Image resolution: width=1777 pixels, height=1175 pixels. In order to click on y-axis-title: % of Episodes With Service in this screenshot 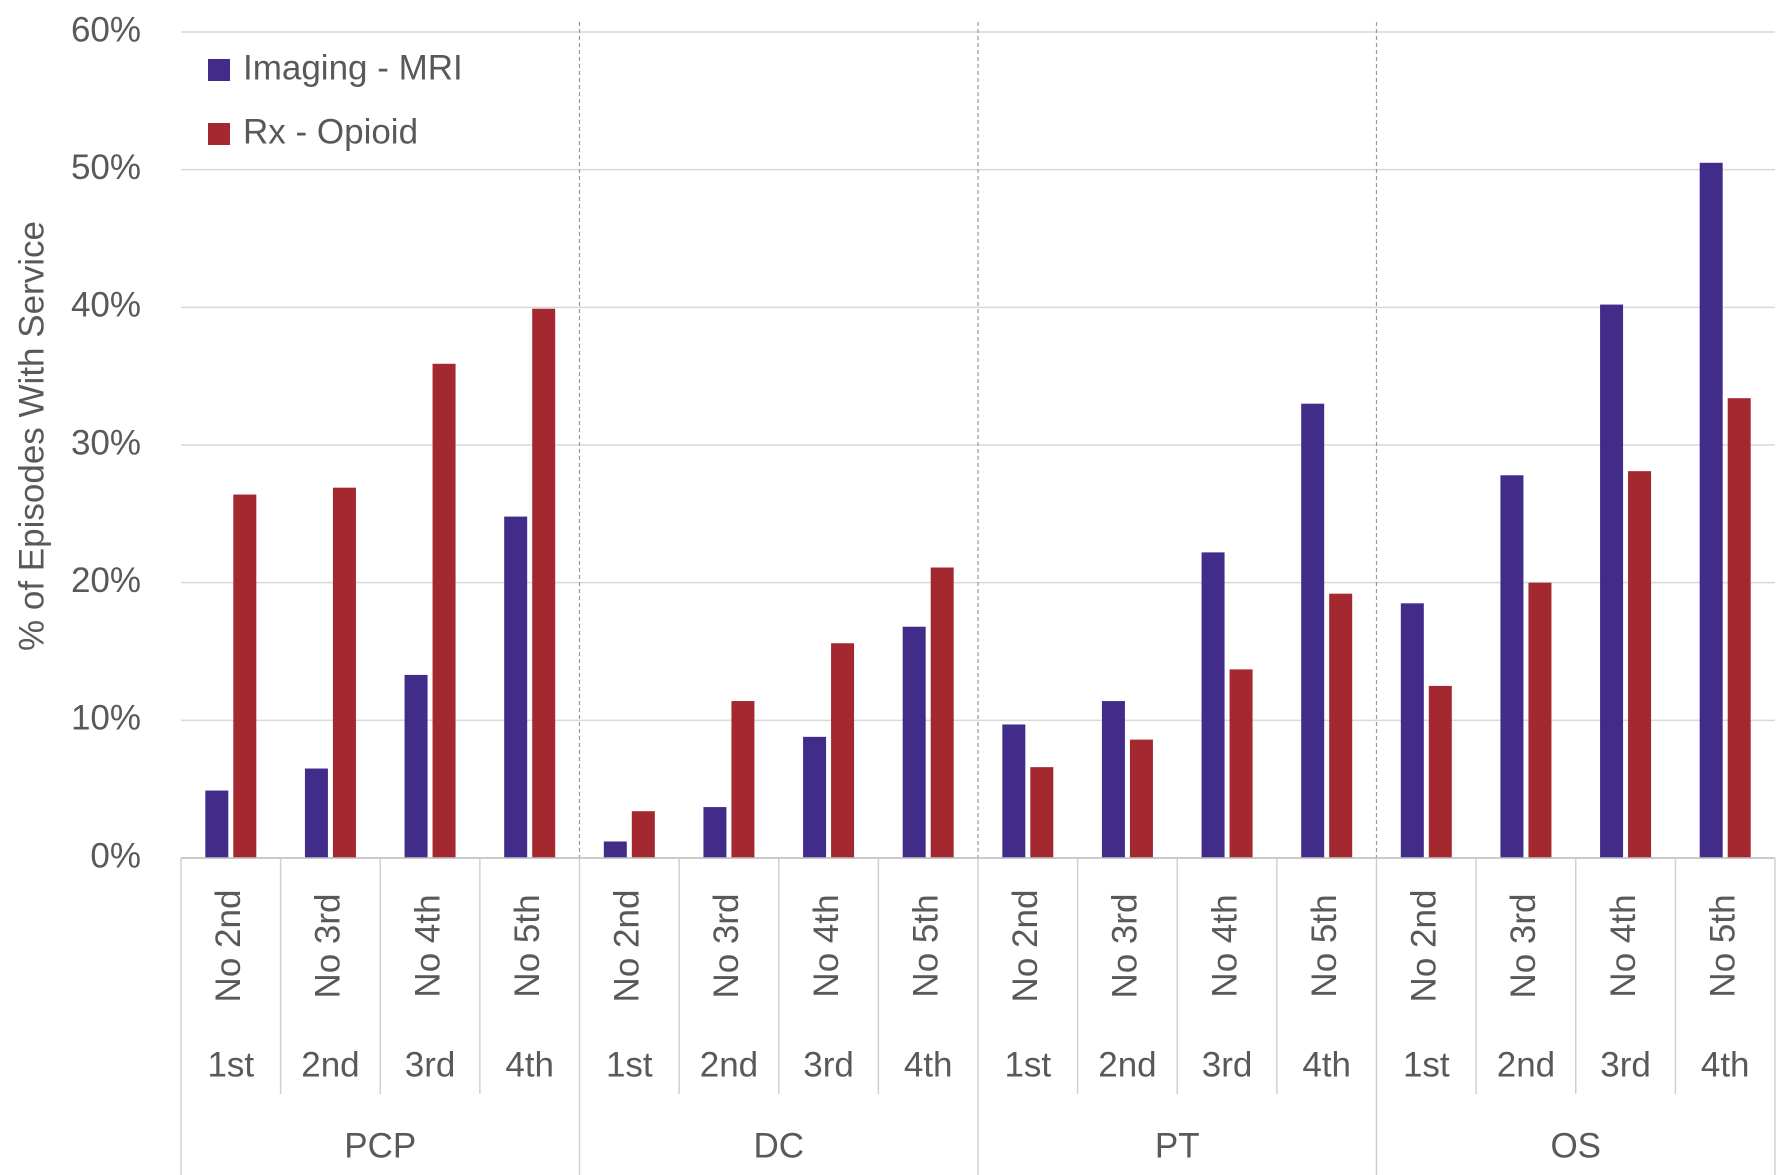, I will do `click(31, 436)`.